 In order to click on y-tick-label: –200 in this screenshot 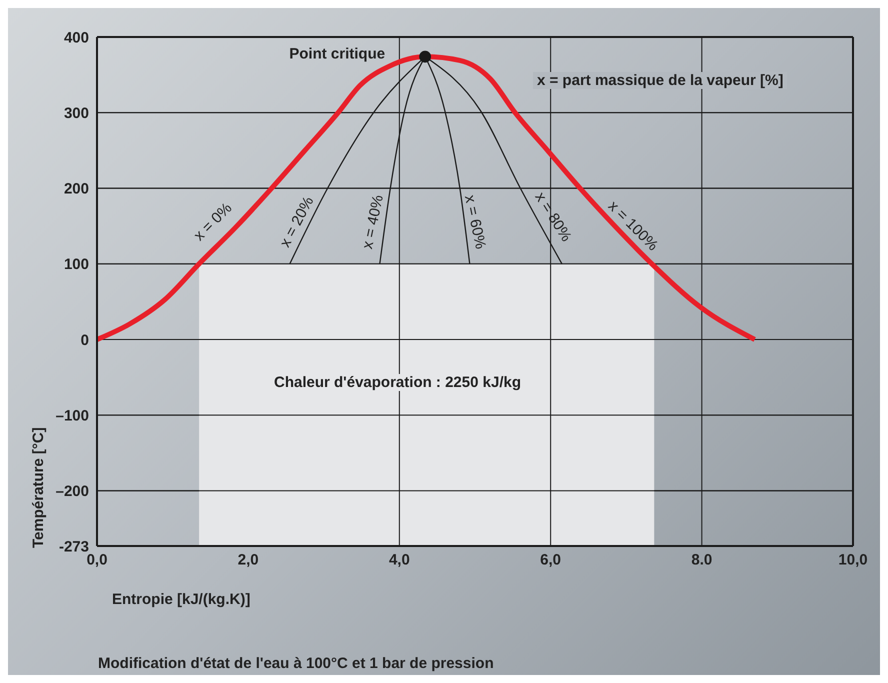, I will do `click(72, 491)`.